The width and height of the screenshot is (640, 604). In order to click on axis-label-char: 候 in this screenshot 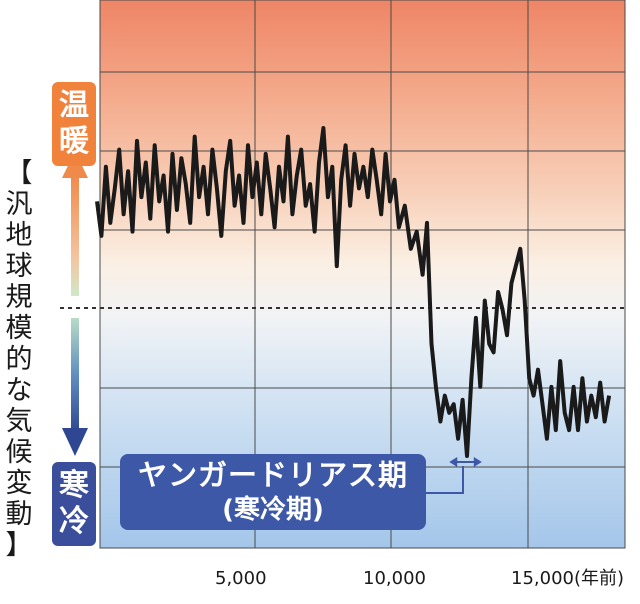, I will do `click(19, 452)`.